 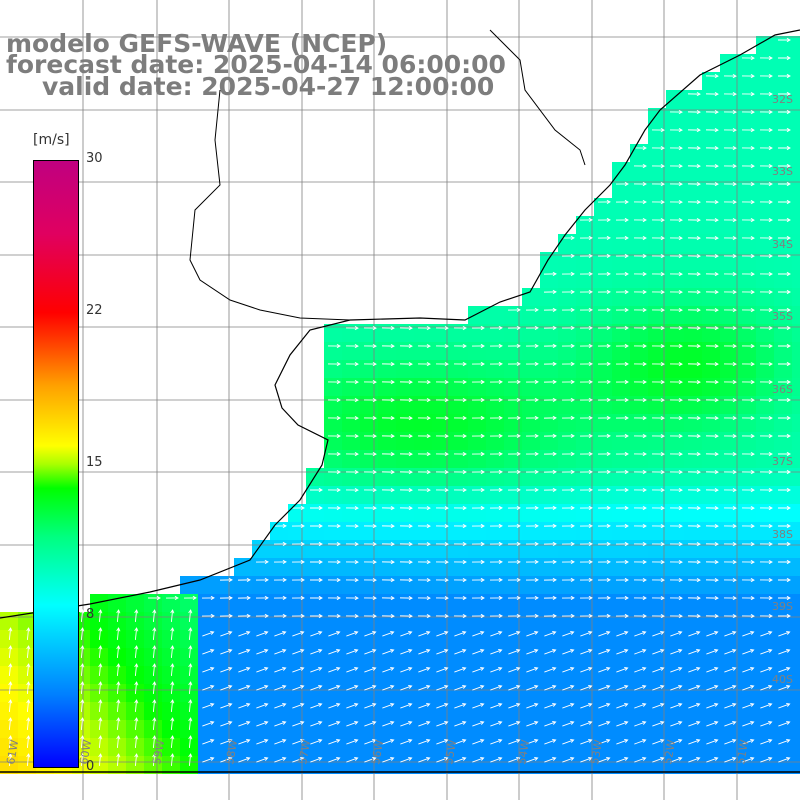 What do you see at coordinates (377, 752) in the screenshot?
I see `lon-label: 56W` at bounding box center [377, 752].